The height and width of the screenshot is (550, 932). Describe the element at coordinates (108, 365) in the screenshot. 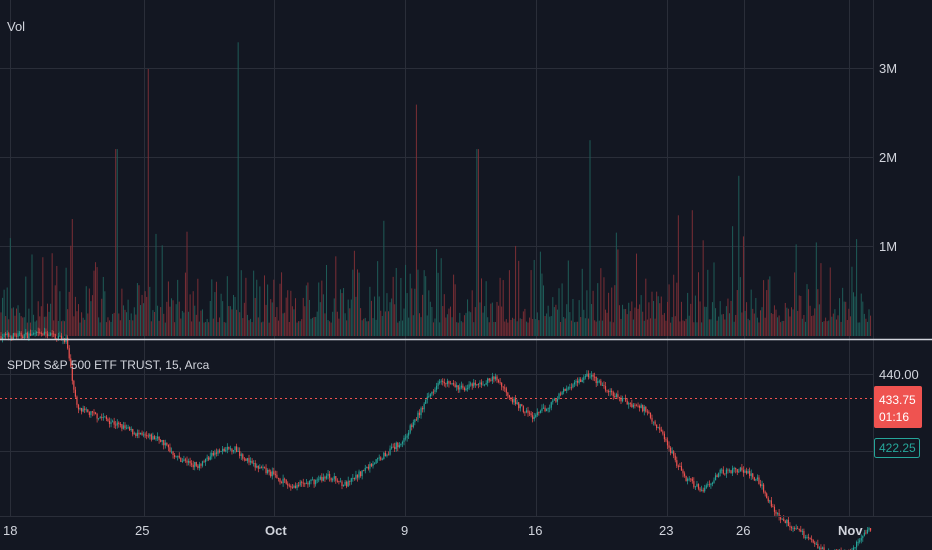

I see `symbol-legend: SPDR S&P 500 ETF TRUST, 15, Arca` at that location.